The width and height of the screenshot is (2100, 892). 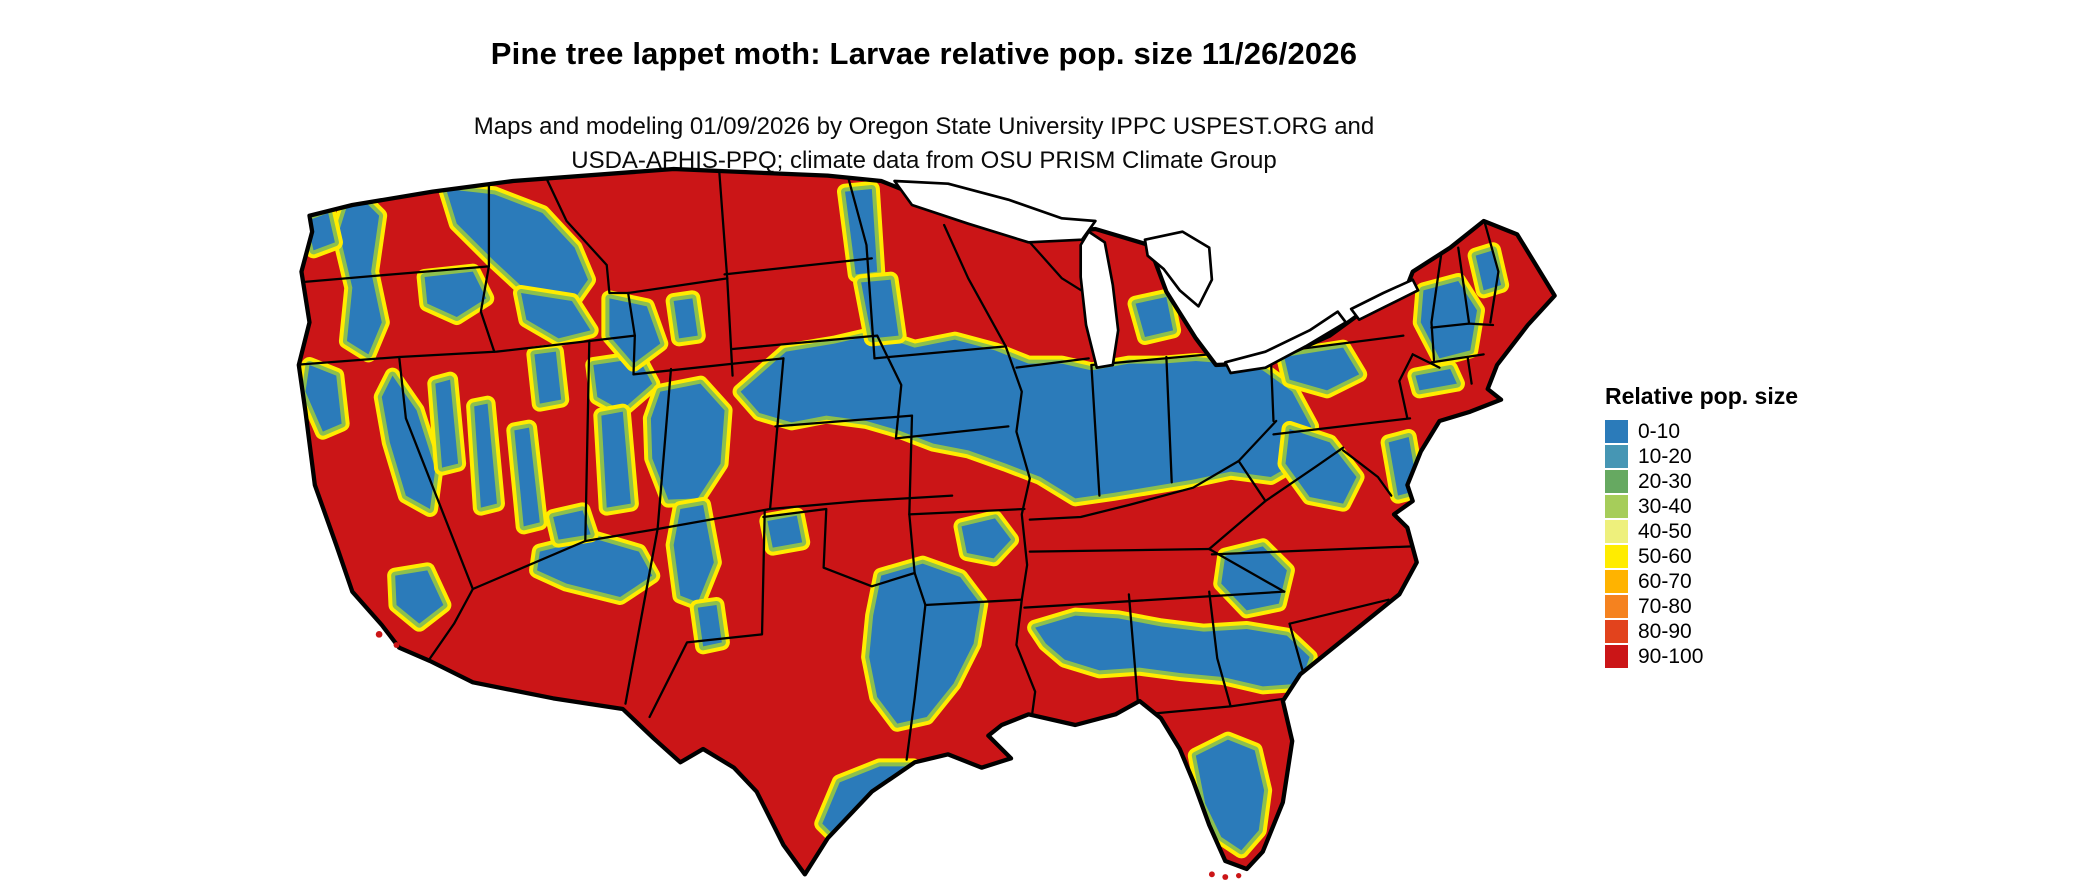 I want to click on legend-label: 30-40, so click(x=1665, y=506).